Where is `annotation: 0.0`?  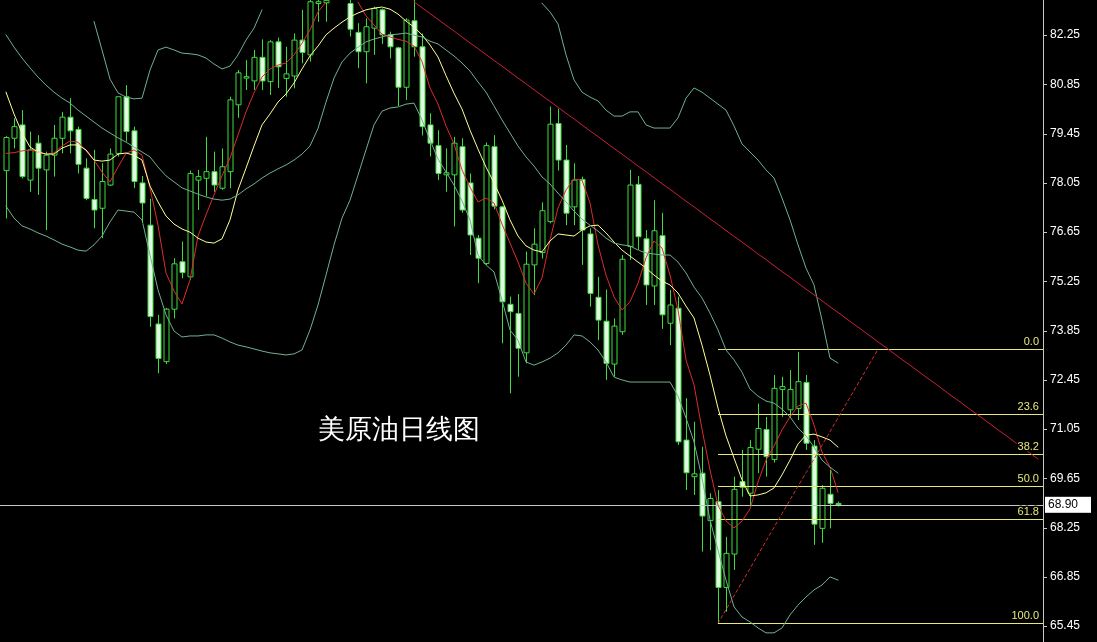 annotation: 0.0 is located at coordinates (1031, 341).